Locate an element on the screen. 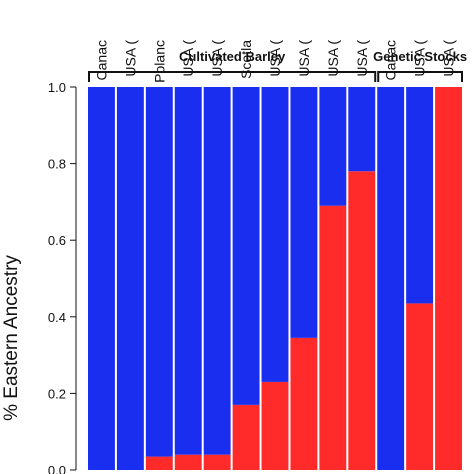 This screenshot has height=474, width=474. bar-segment-8-s0 is located at coordinates (333, 338).